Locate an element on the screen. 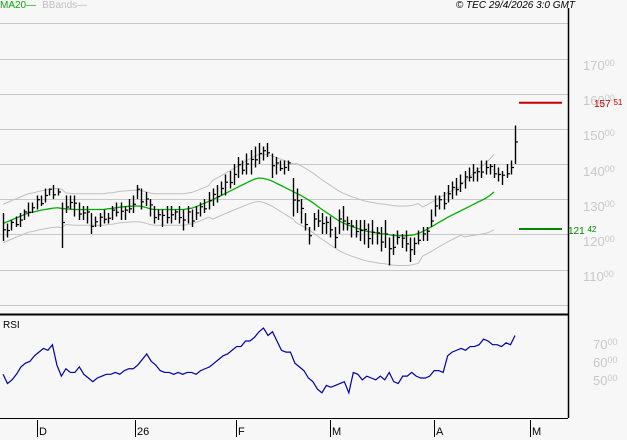 This screenshot has height=440, width=627. resistance-level-label: 157 51 is located at coordinates (608, 104).